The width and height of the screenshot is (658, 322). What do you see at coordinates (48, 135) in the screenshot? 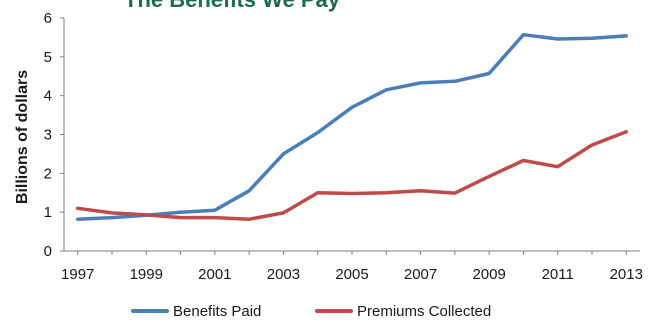
I see `y-tick-label: 3` at bounding box center [48, 135].